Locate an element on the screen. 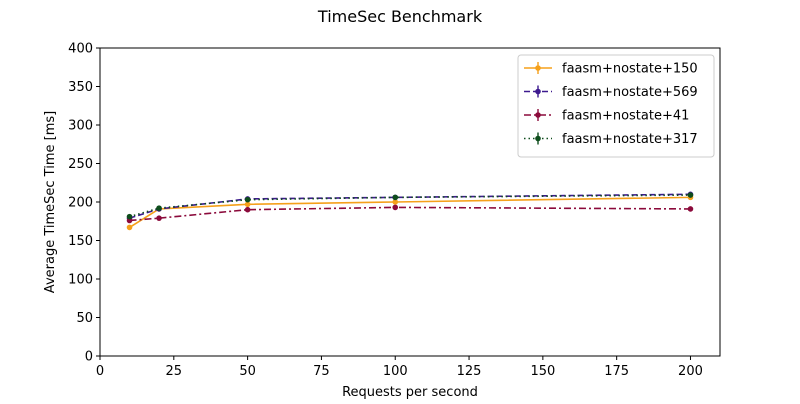  x-tick-label: 125 is located at coordinates (469, 371).